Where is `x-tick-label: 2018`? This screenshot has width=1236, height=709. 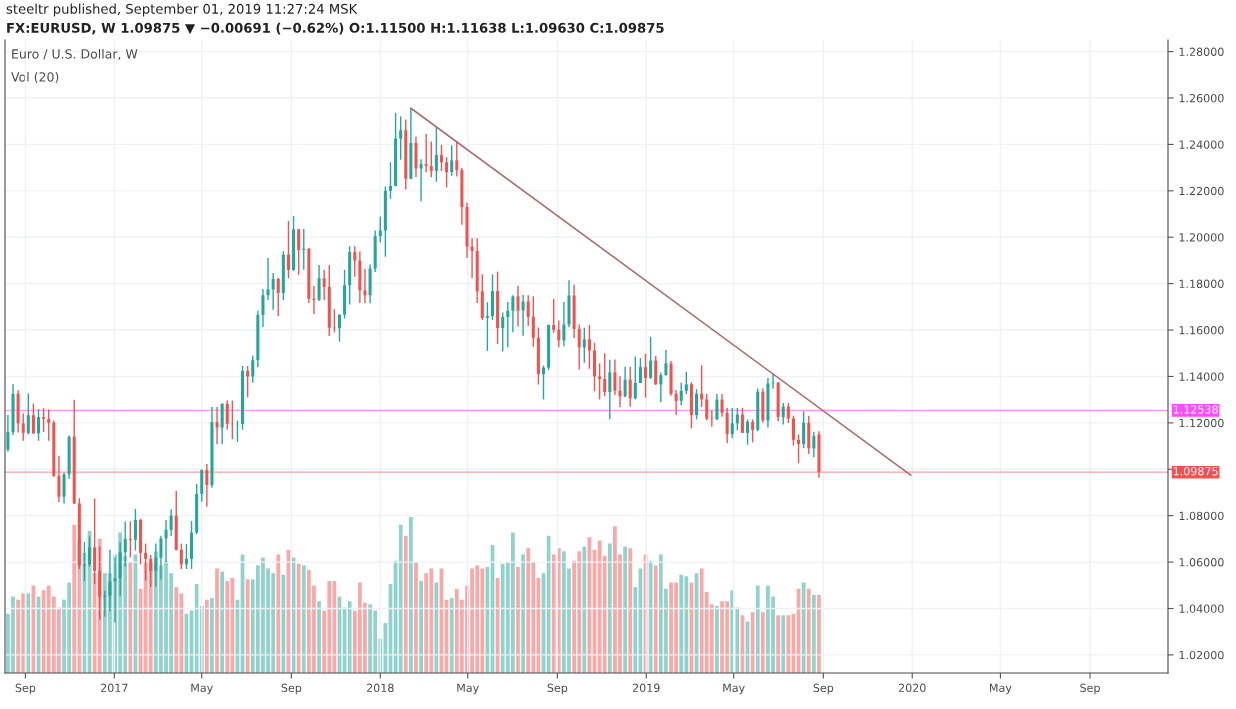
x-tick-label: 2018 is located at coordinates (380, 688).